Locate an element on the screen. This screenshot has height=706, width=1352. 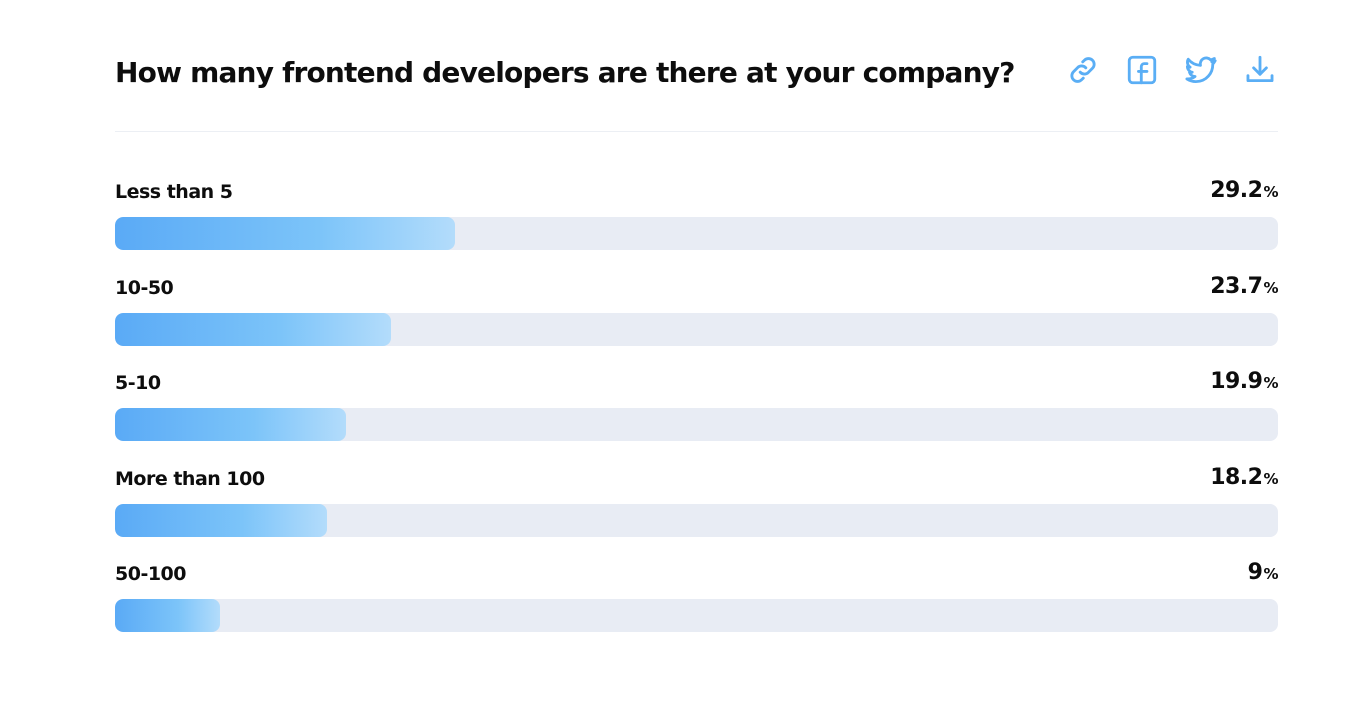
value-label: 9% is located at coordinates (1263, 572).